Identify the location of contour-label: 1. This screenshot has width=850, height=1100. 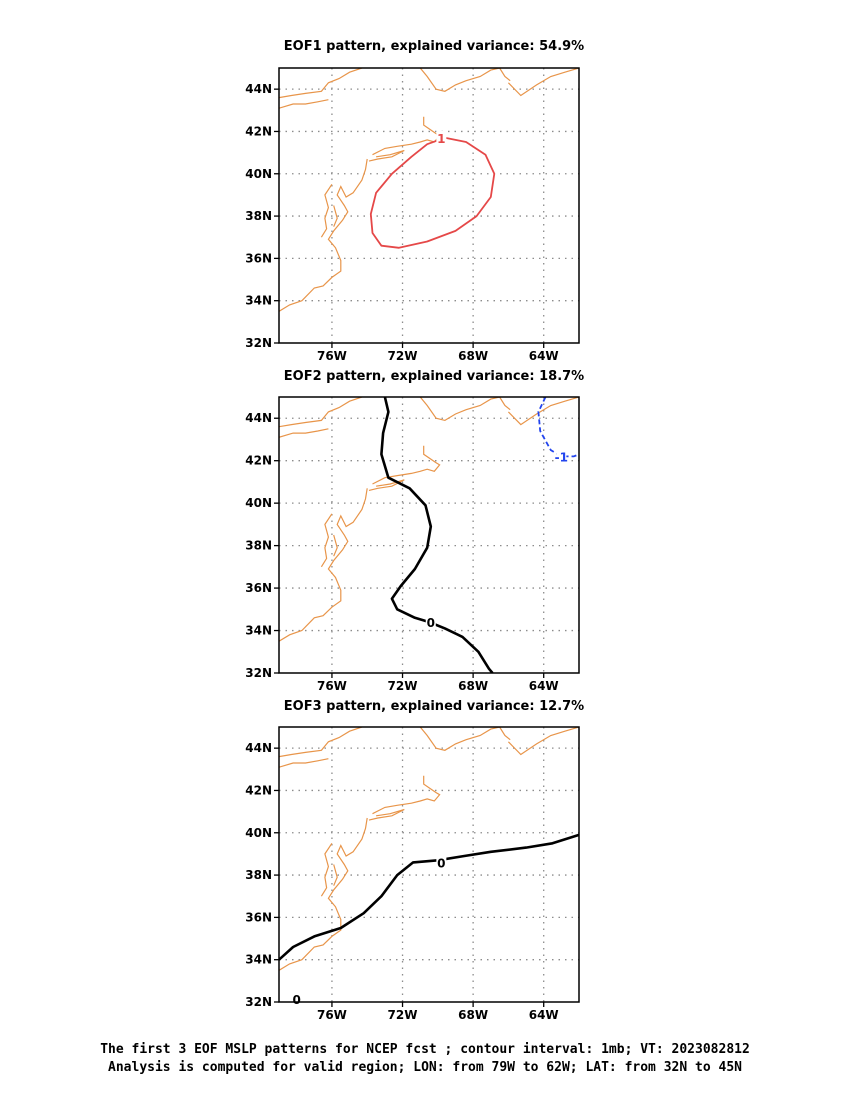
(441, 139).